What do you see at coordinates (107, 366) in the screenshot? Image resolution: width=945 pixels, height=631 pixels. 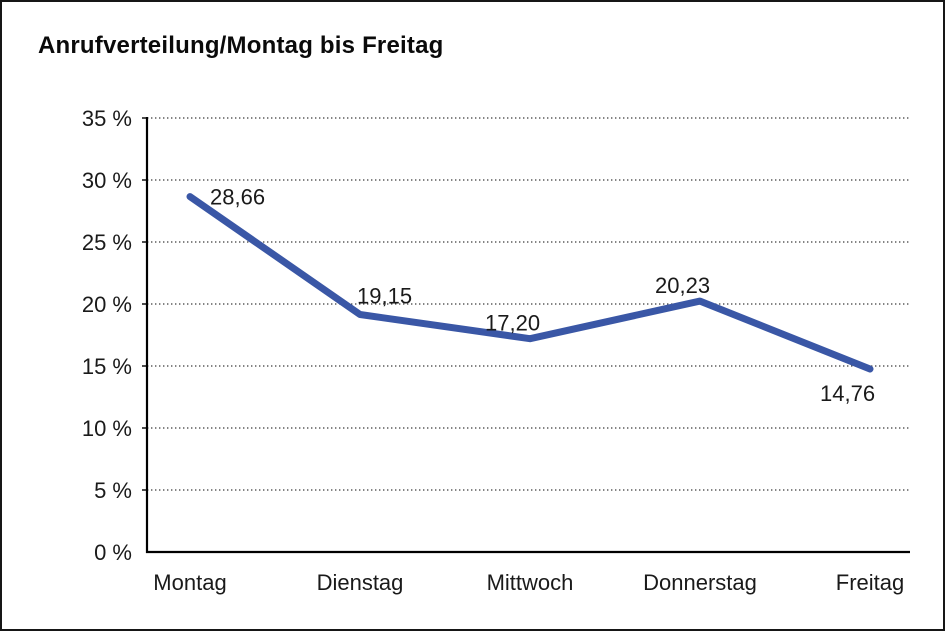 I see `y-tick-label: 15 %` at bounding box center [107, 366].